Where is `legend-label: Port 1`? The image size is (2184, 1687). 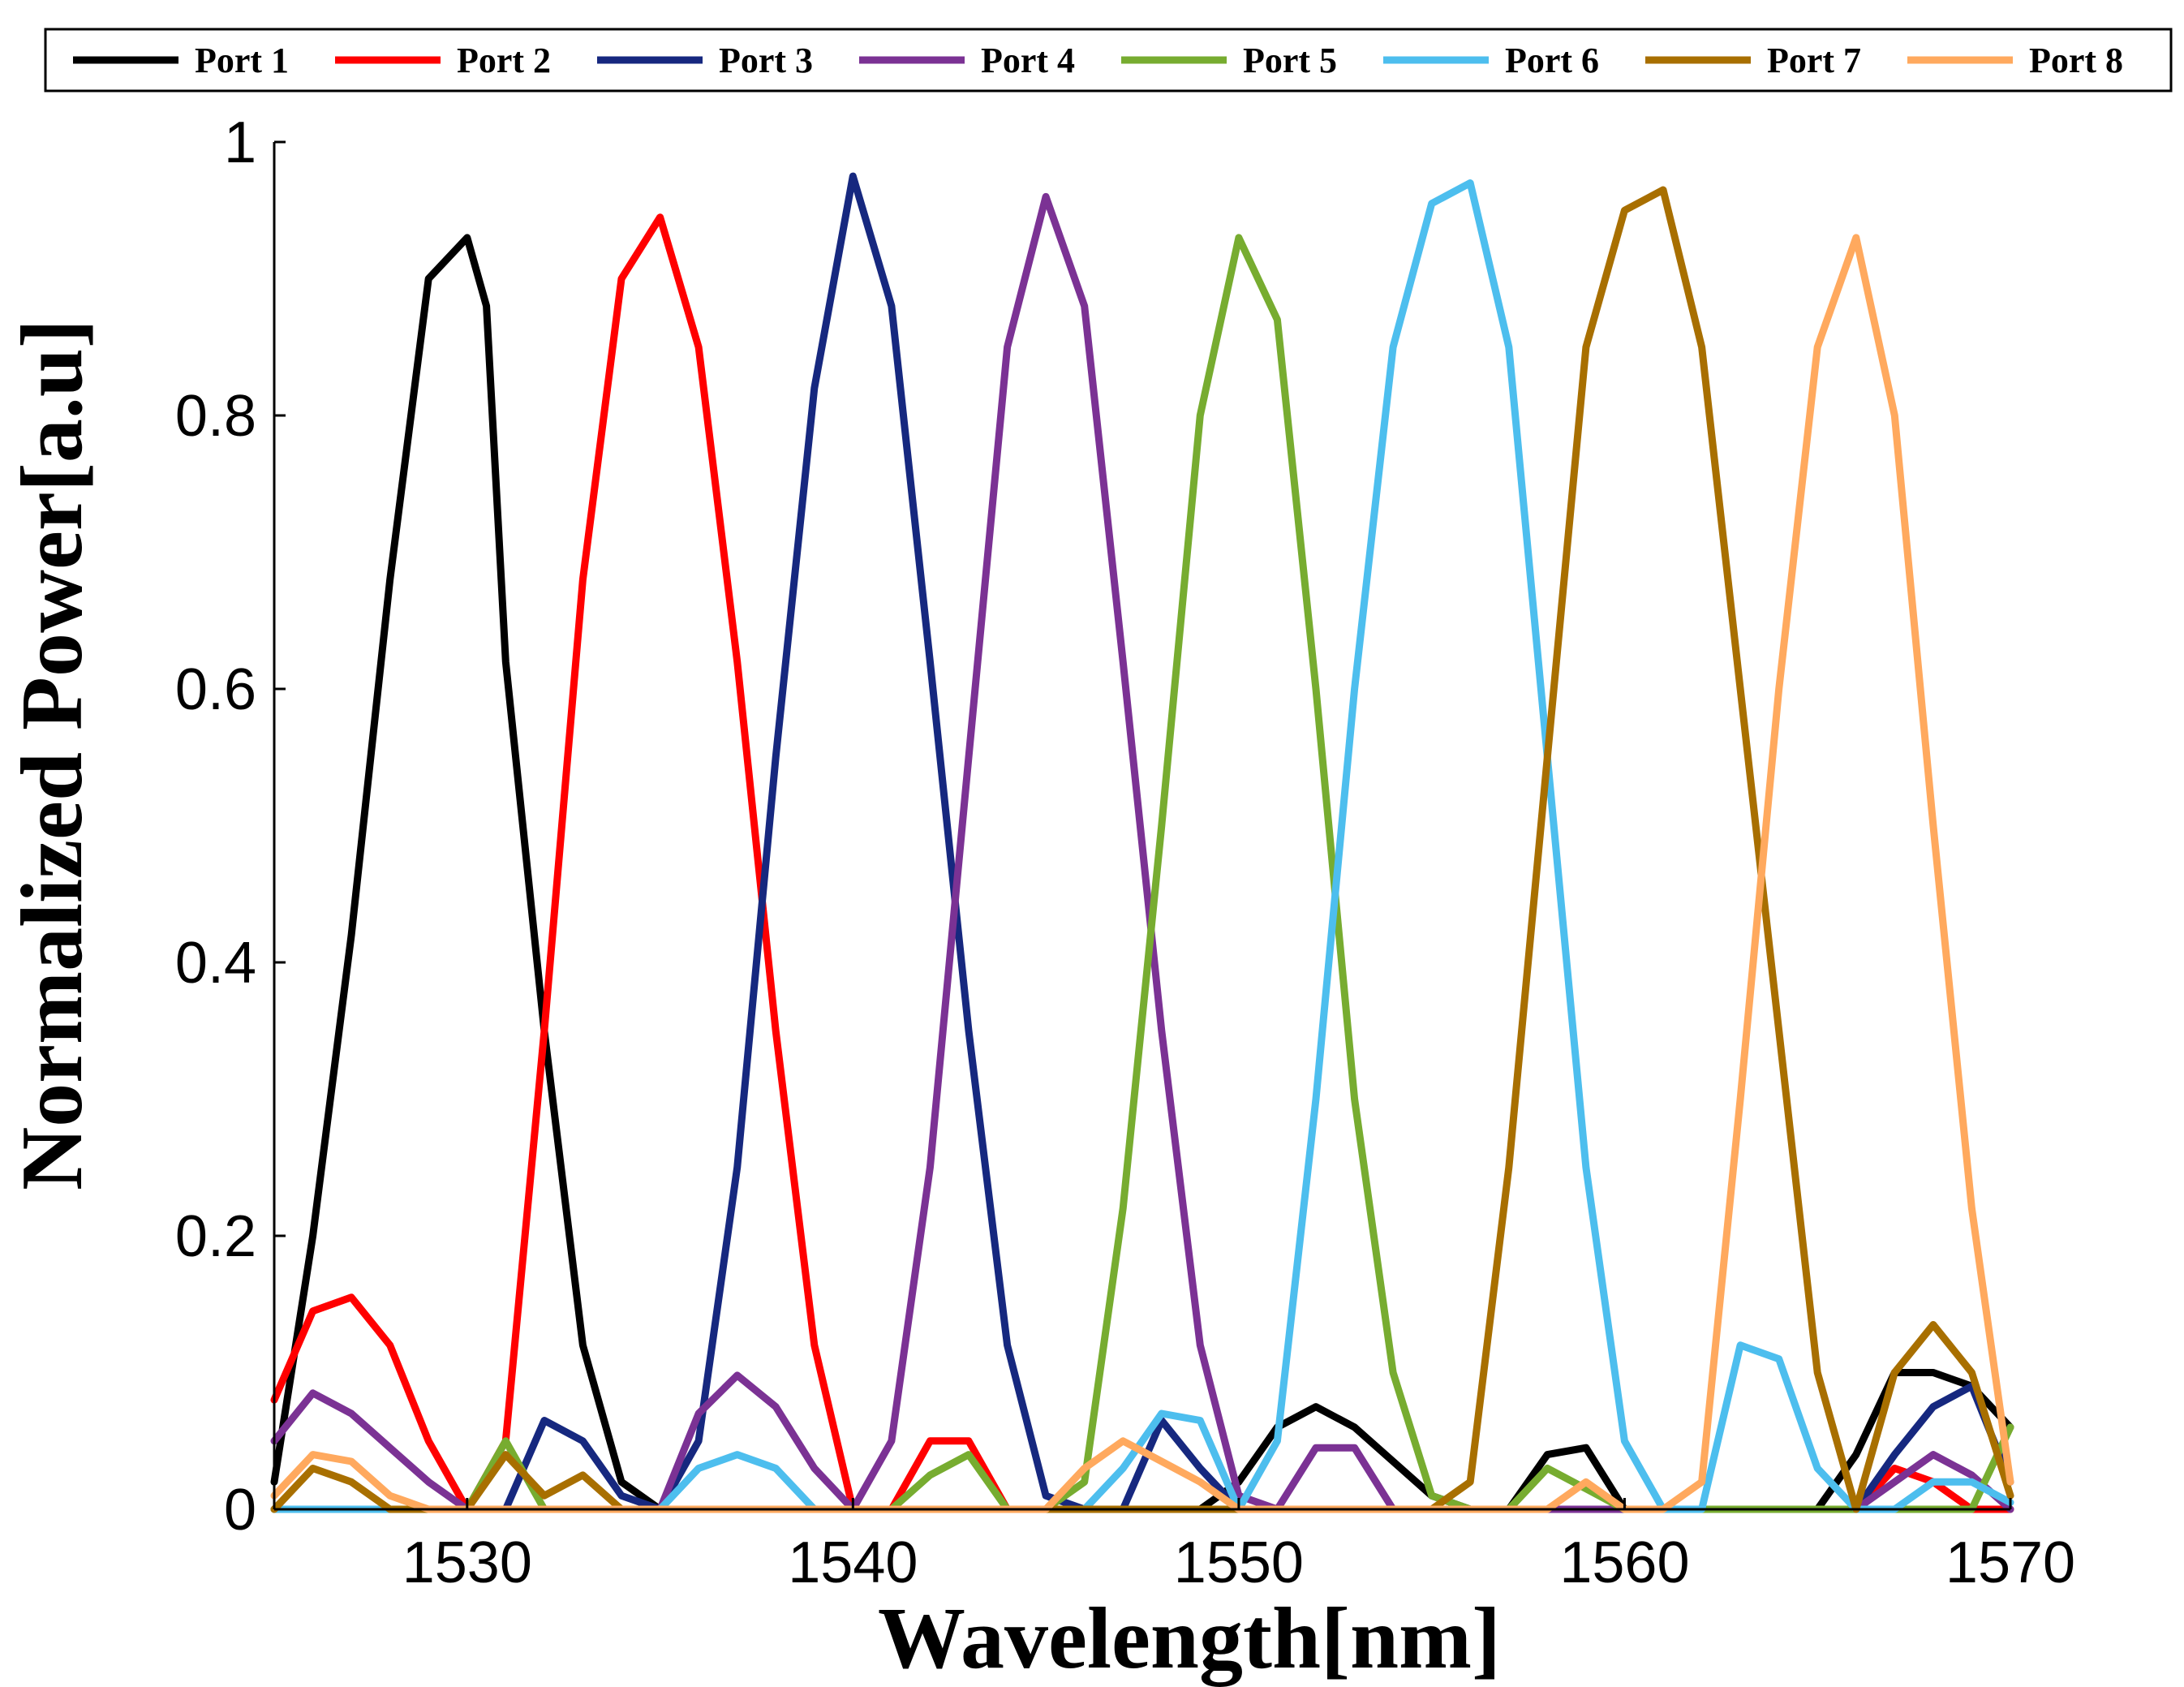 legend-label: Port 1 is located at coordinates (242, 60).